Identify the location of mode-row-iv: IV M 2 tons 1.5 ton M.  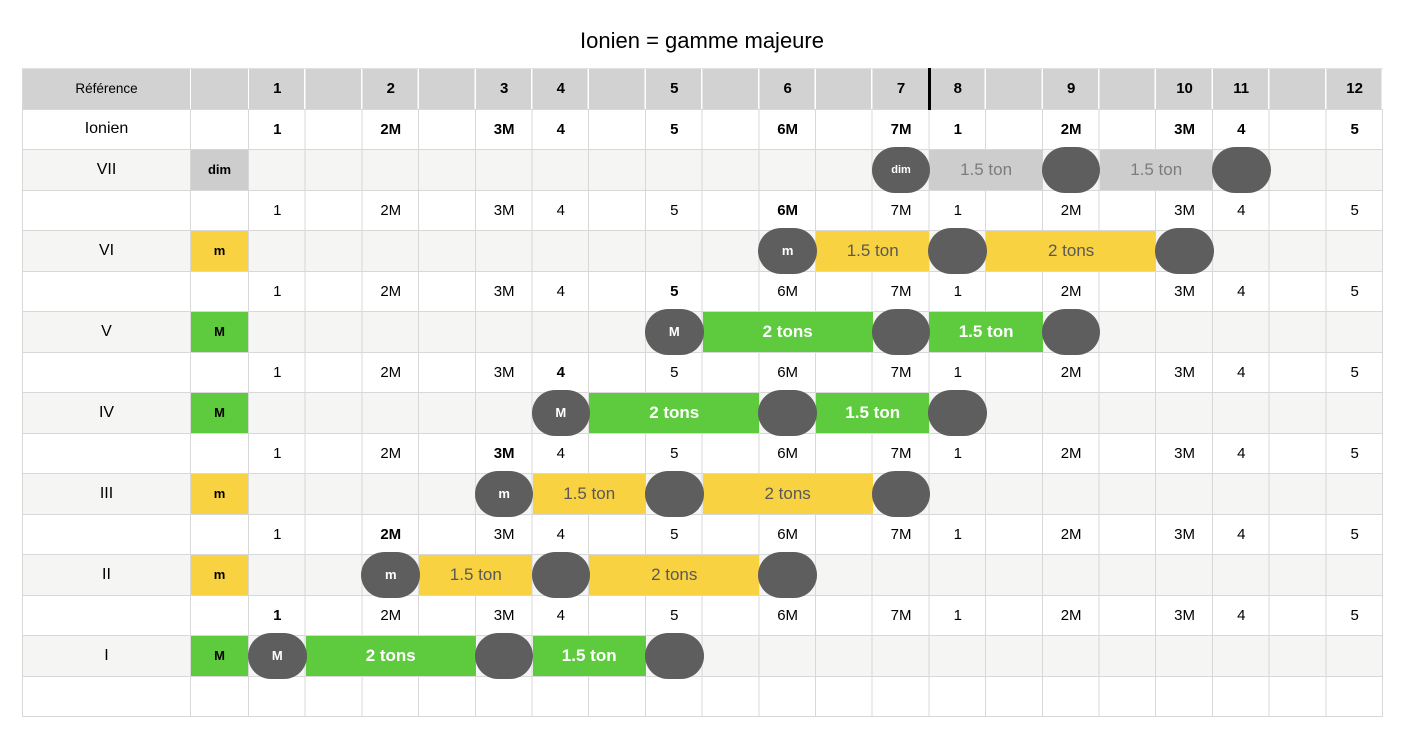
(703, 412).